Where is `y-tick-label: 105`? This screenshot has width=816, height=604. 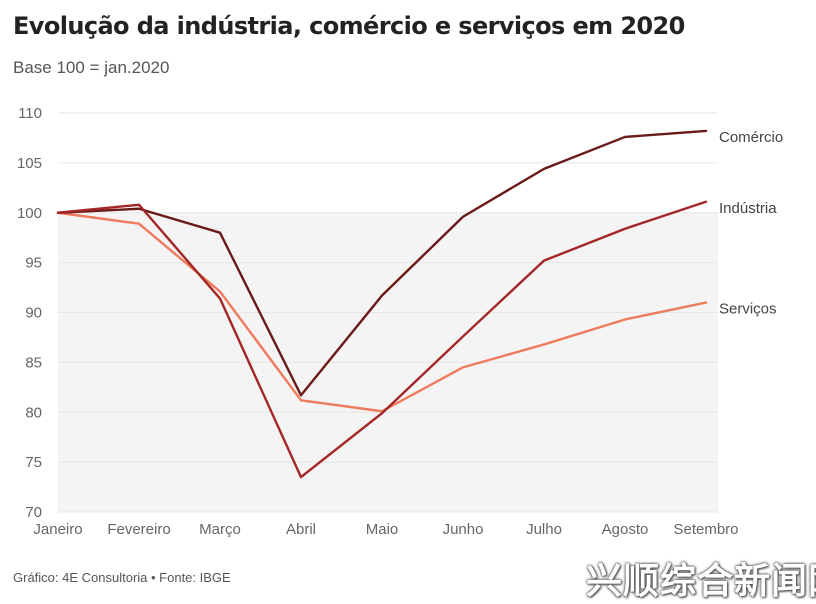 y-tick-label: 105 is located at coordinates (29, 163).